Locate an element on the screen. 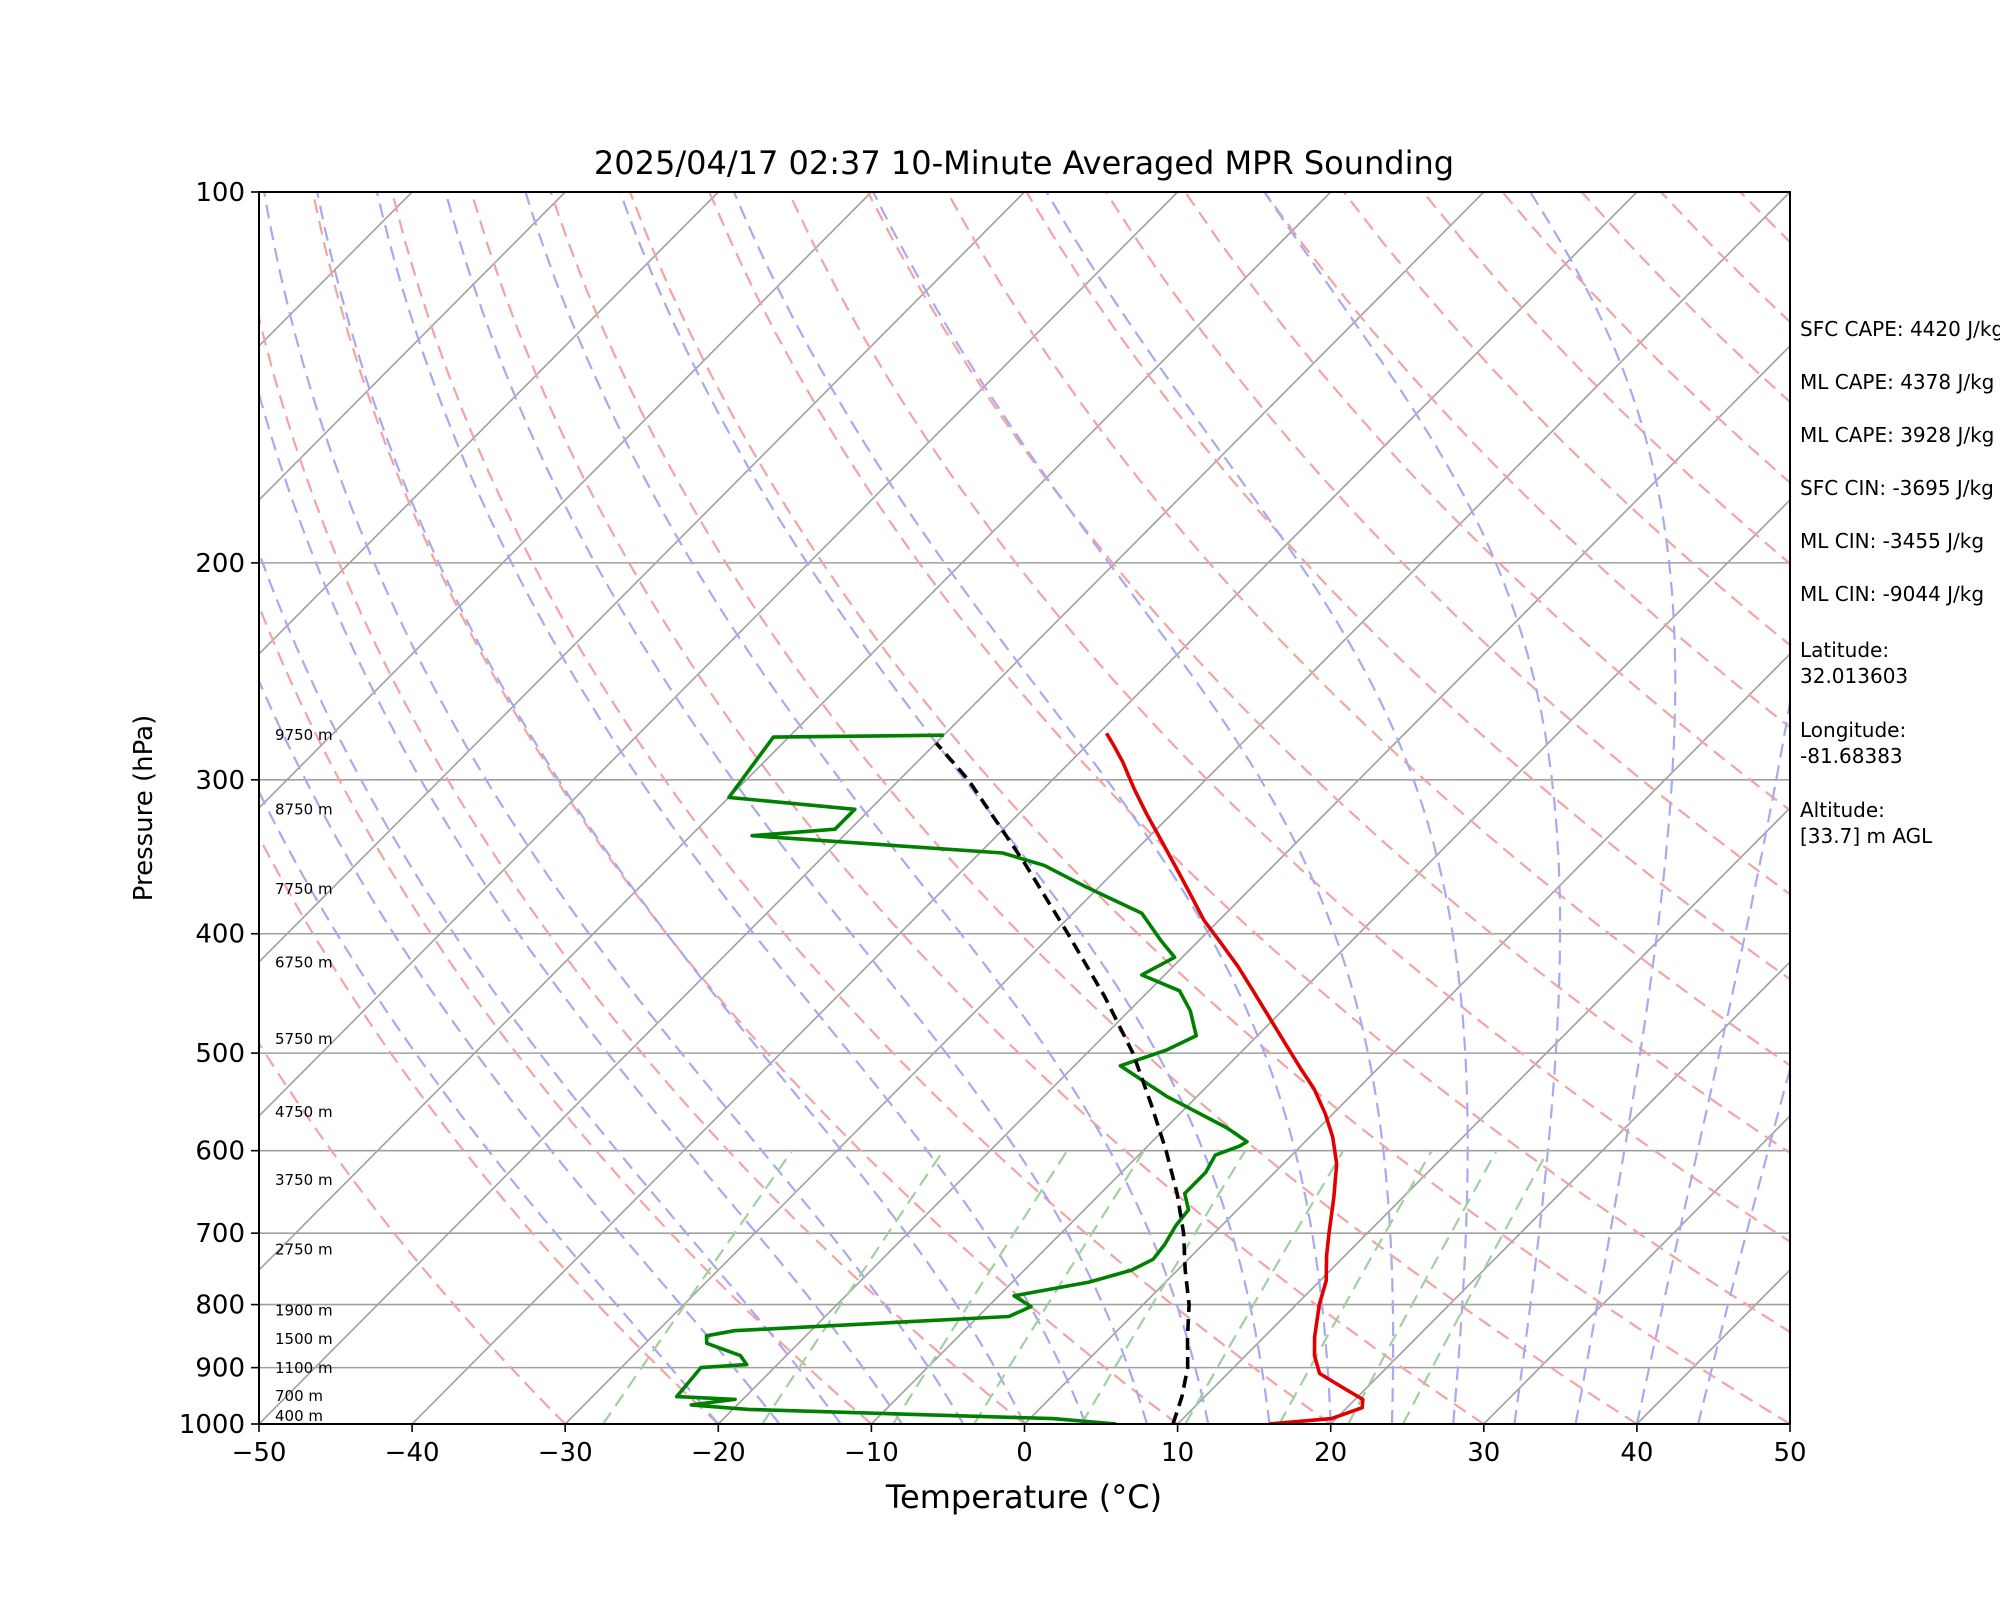 This screenshot has width=2000, height=1600. y-tick-label: 600 is located at coordinates (220, 1152).